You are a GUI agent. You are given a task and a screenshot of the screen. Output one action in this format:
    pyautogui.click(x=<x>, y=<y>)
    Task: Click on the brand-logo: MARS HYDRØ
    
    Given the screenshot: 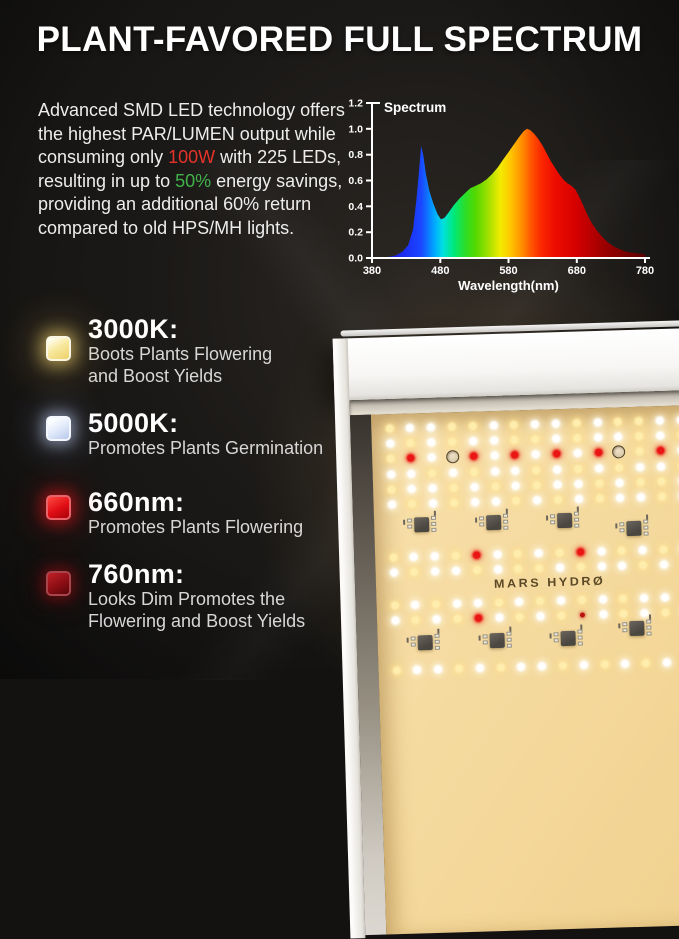 What is the action you would take?
    pyautogui.click(x=550, y=582)
    